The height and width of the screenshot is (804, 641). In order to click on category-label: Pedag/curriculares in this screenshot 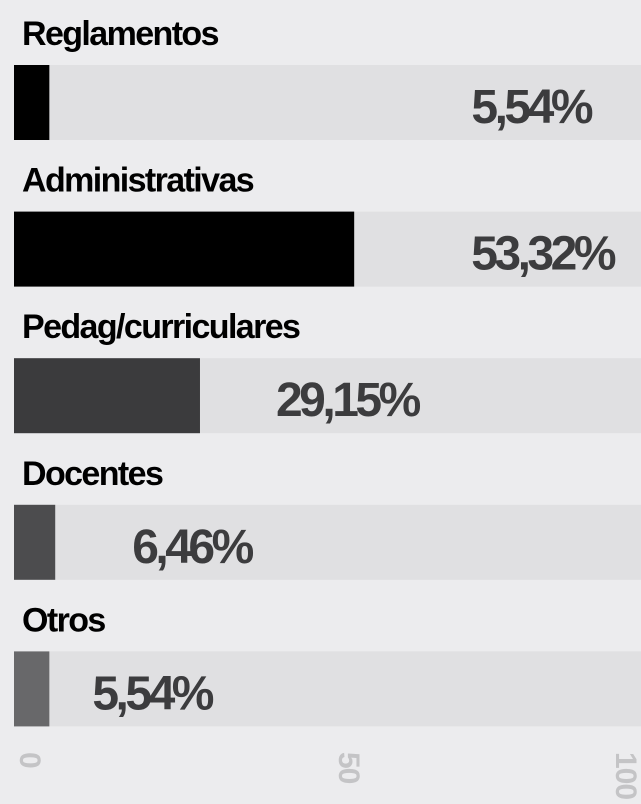, I will do `click(161, 327)`.